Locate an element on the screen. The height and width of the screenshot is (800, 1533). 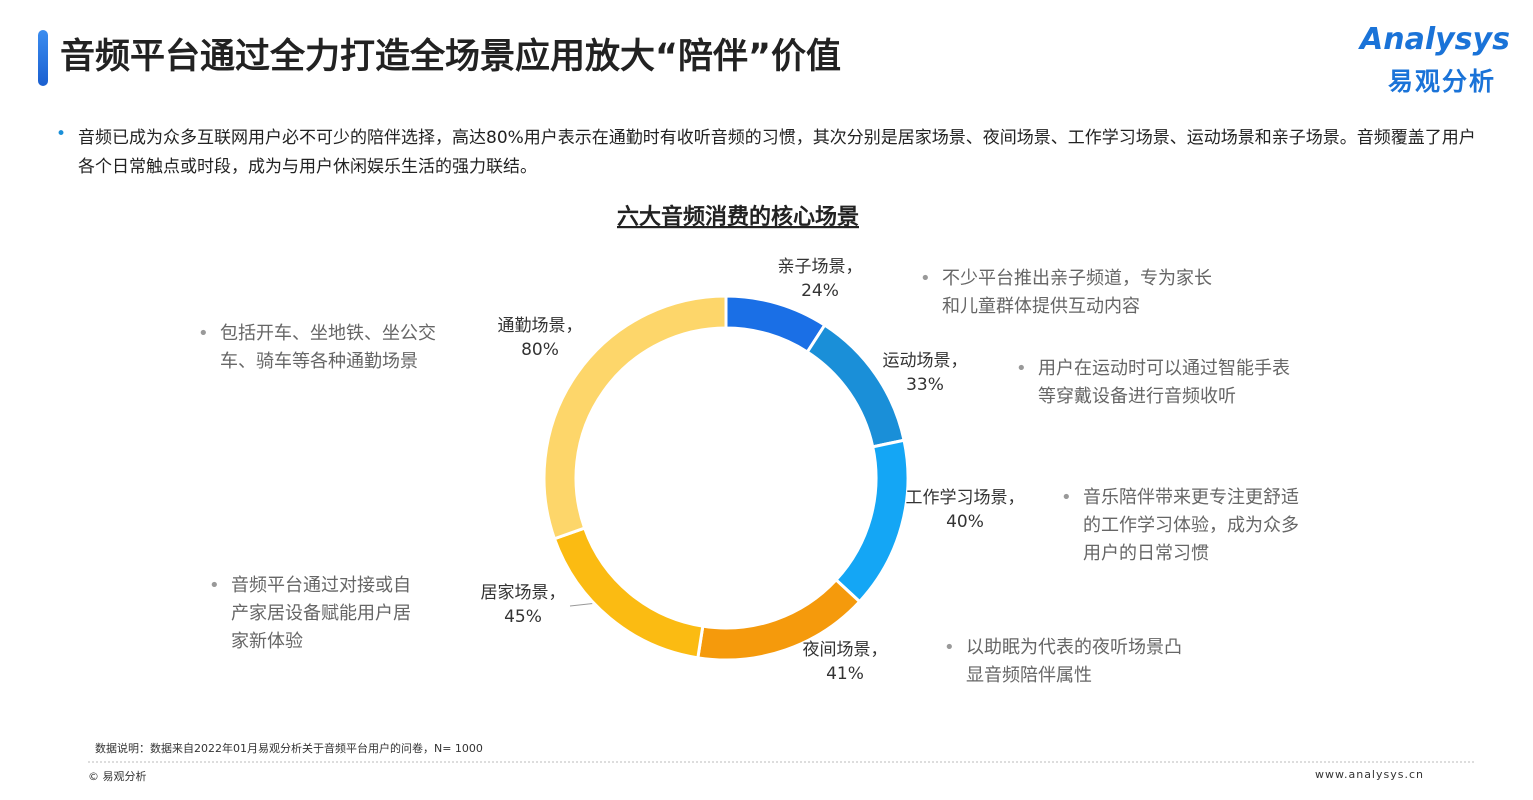
value-label: 24% is located at coordinates (820, 291).